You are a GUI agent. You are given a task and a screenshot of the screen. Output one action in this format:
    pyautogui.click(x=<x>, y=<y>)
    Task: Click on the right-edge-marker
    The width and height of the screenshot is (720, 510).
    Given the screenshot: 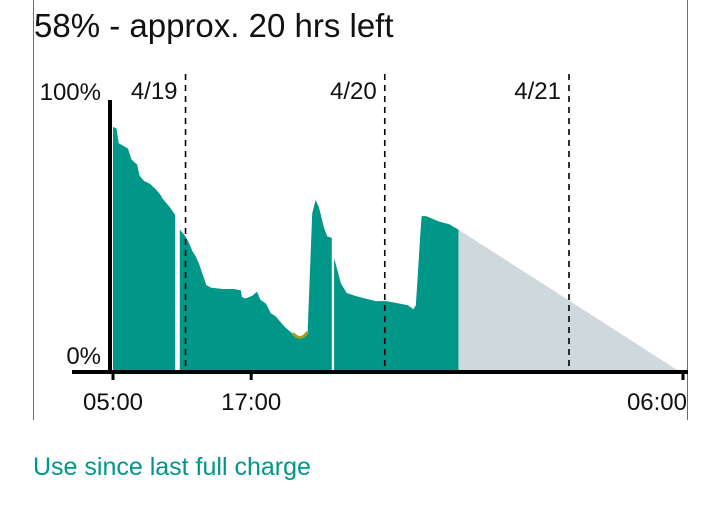 What is the action you would take?
    pyautogui.click(x=687, y=210)
    